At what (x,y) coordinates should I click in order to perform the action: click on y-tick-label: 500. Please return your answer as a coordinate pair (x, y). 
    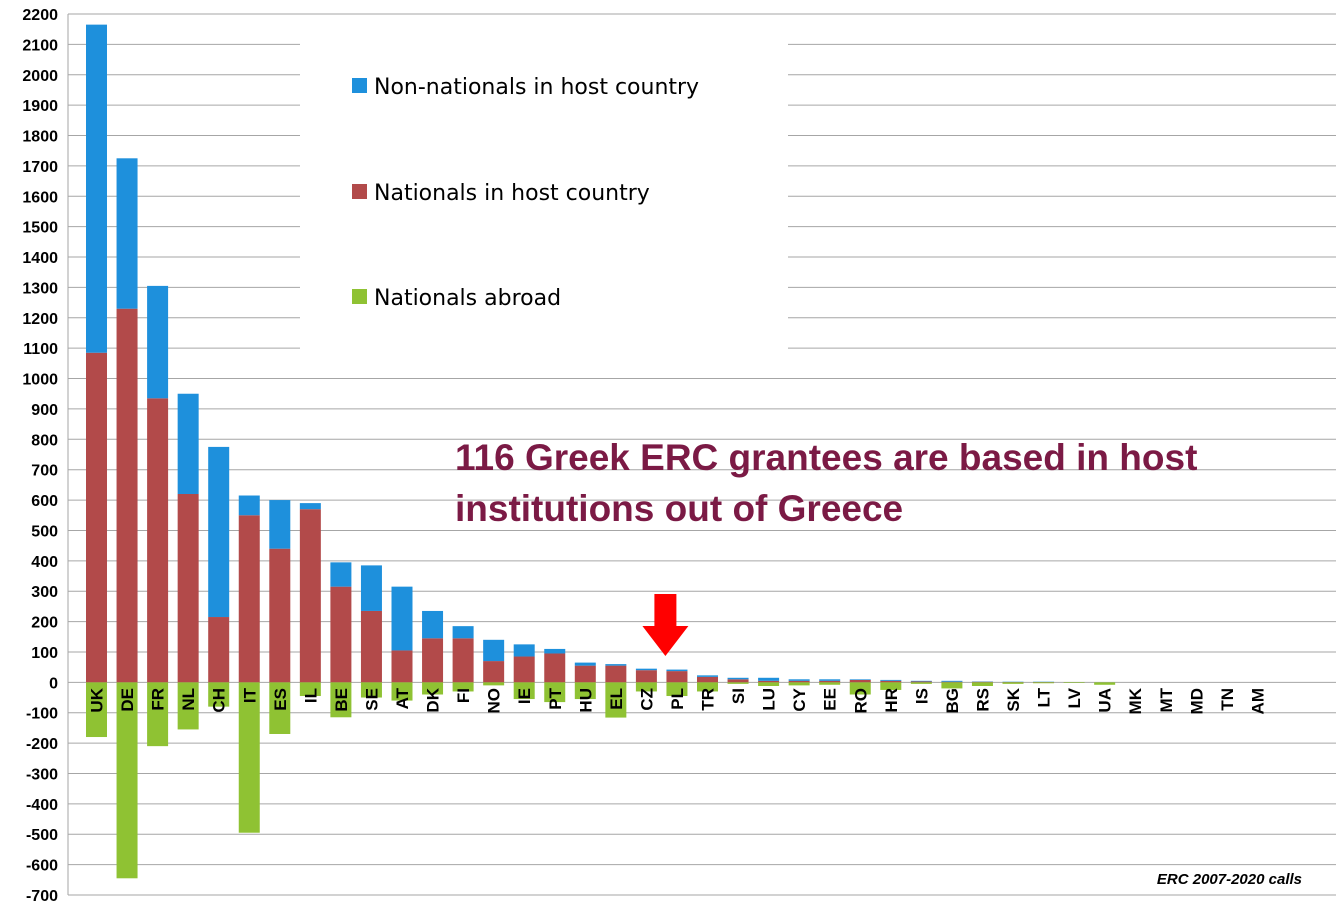
    Looking at the image, I should click on (44, 531).